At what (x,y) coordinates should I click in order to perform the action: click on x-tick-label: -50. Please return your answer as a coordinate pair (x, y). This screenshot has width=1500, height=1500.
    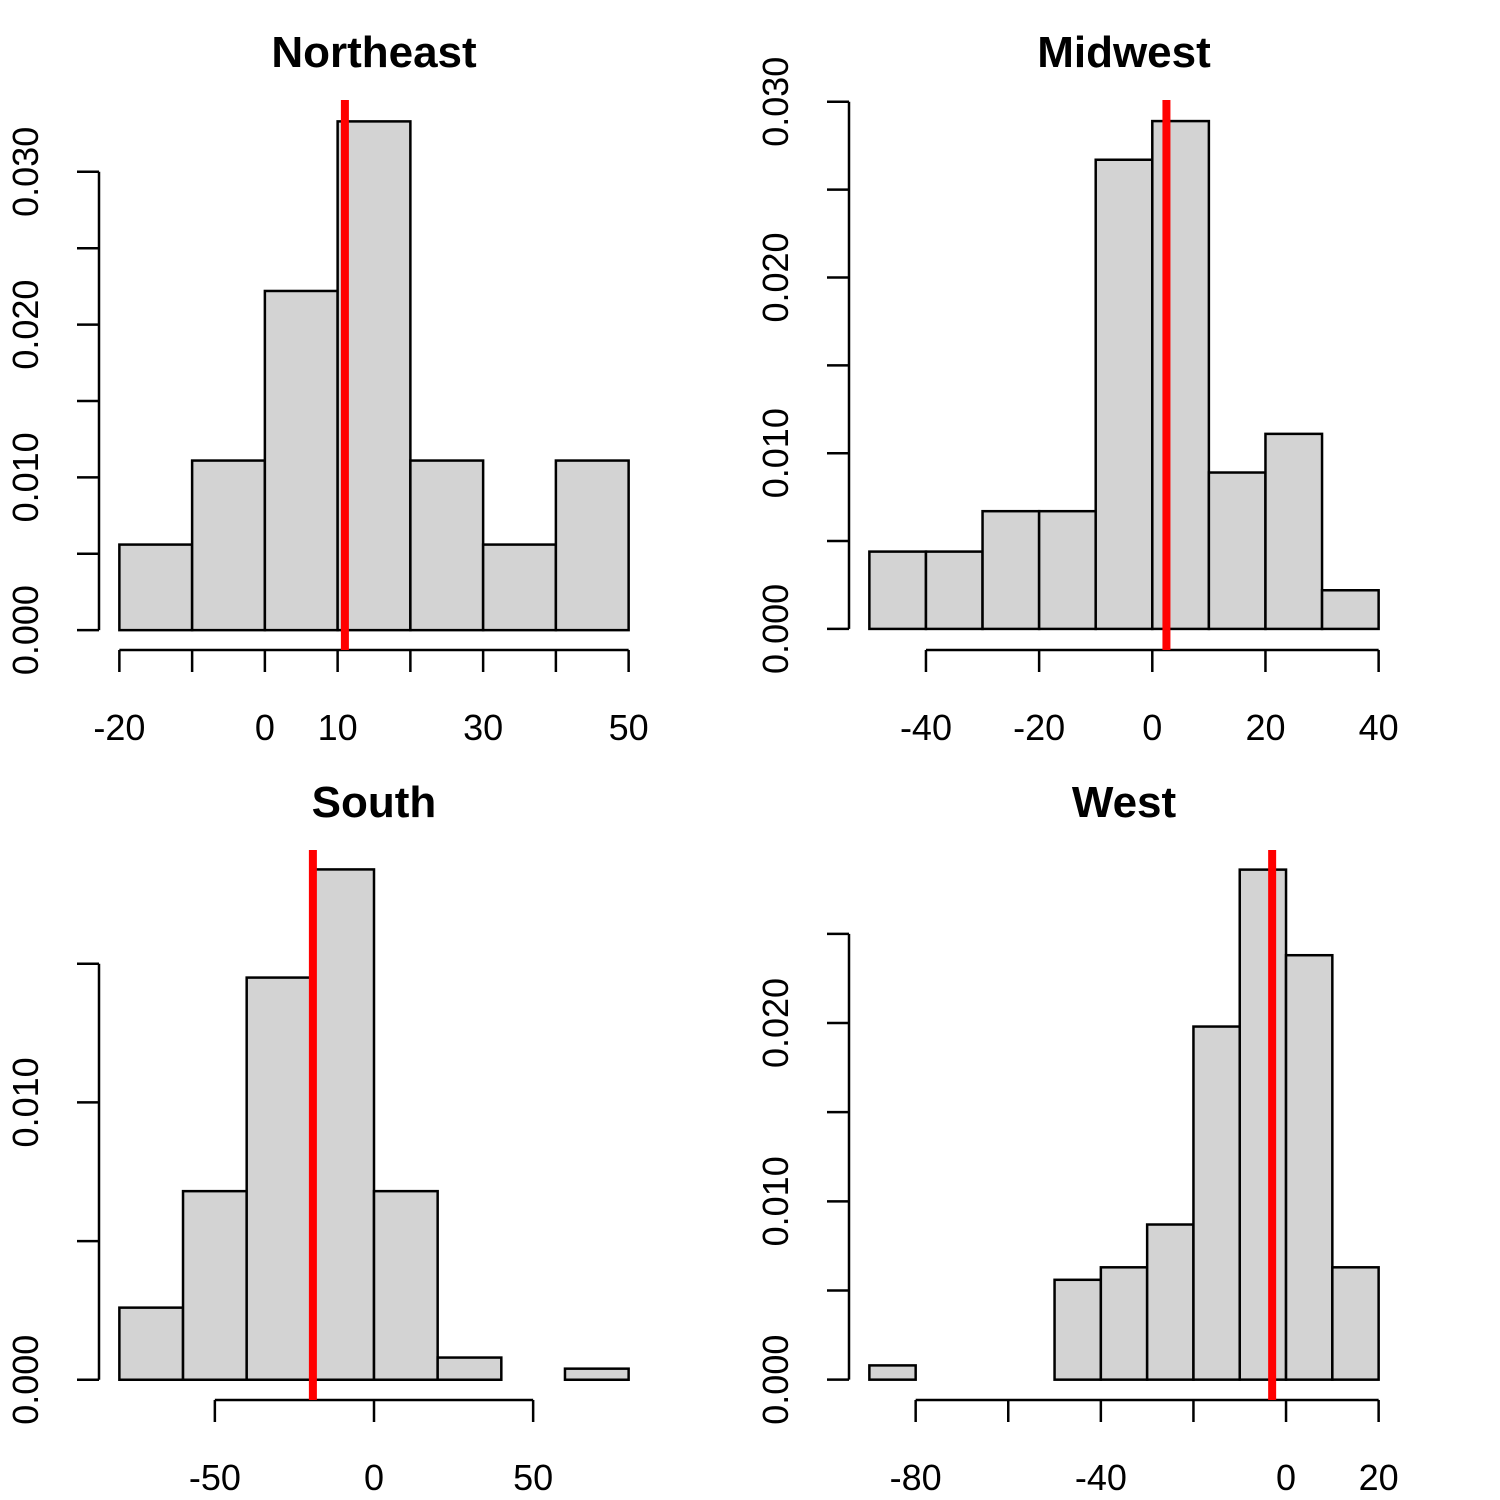
    Looking at the image, I should click on (215, 1477).